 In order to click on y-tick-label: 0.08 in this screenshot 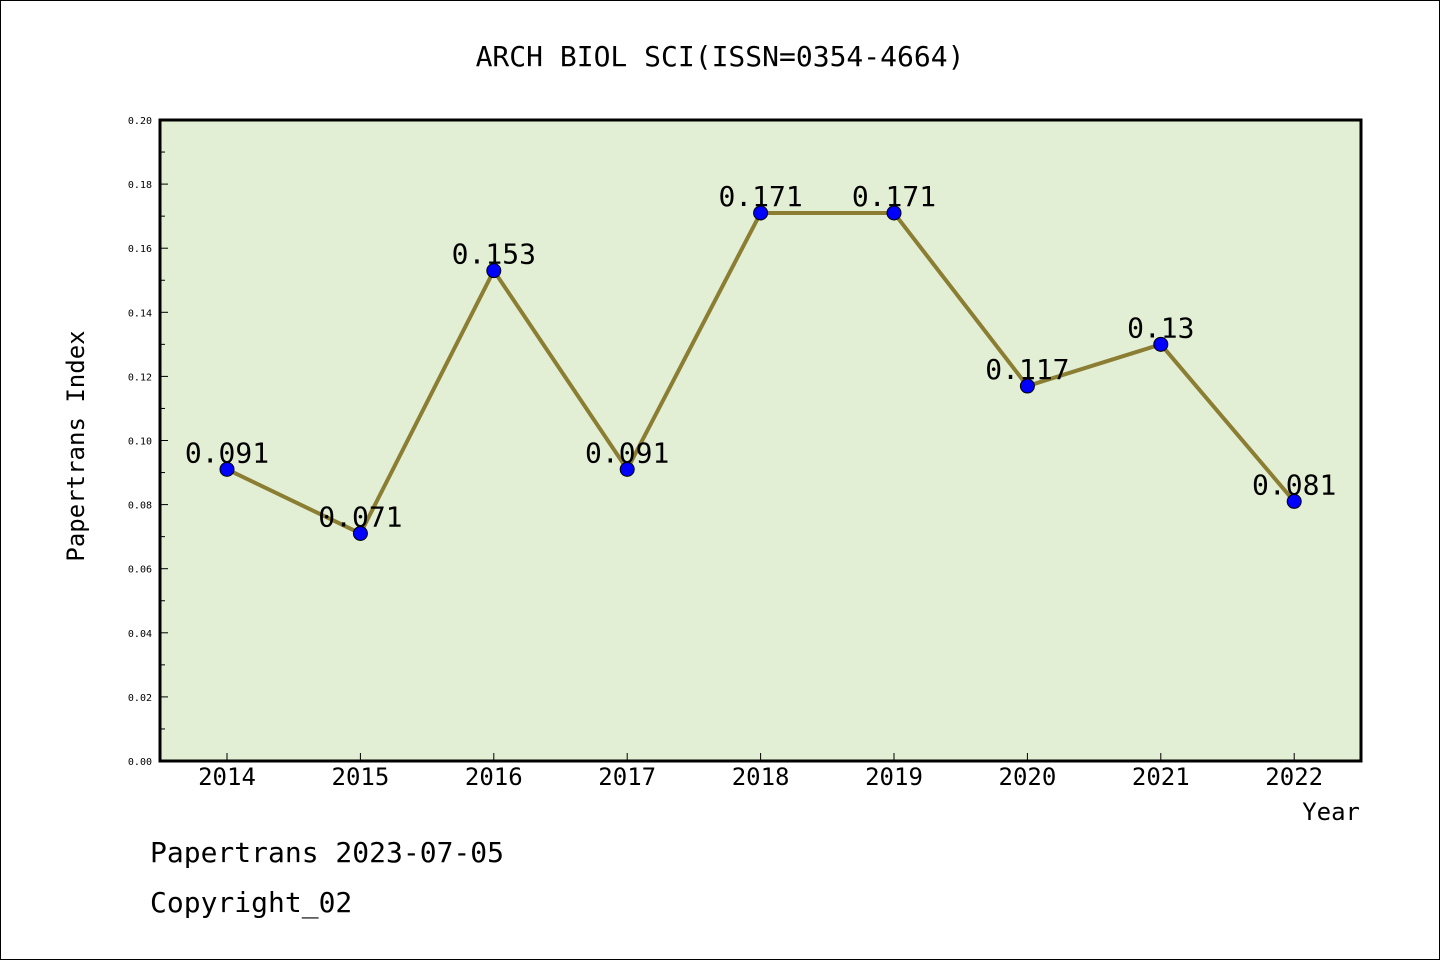, I will do `click(140, 506)`.